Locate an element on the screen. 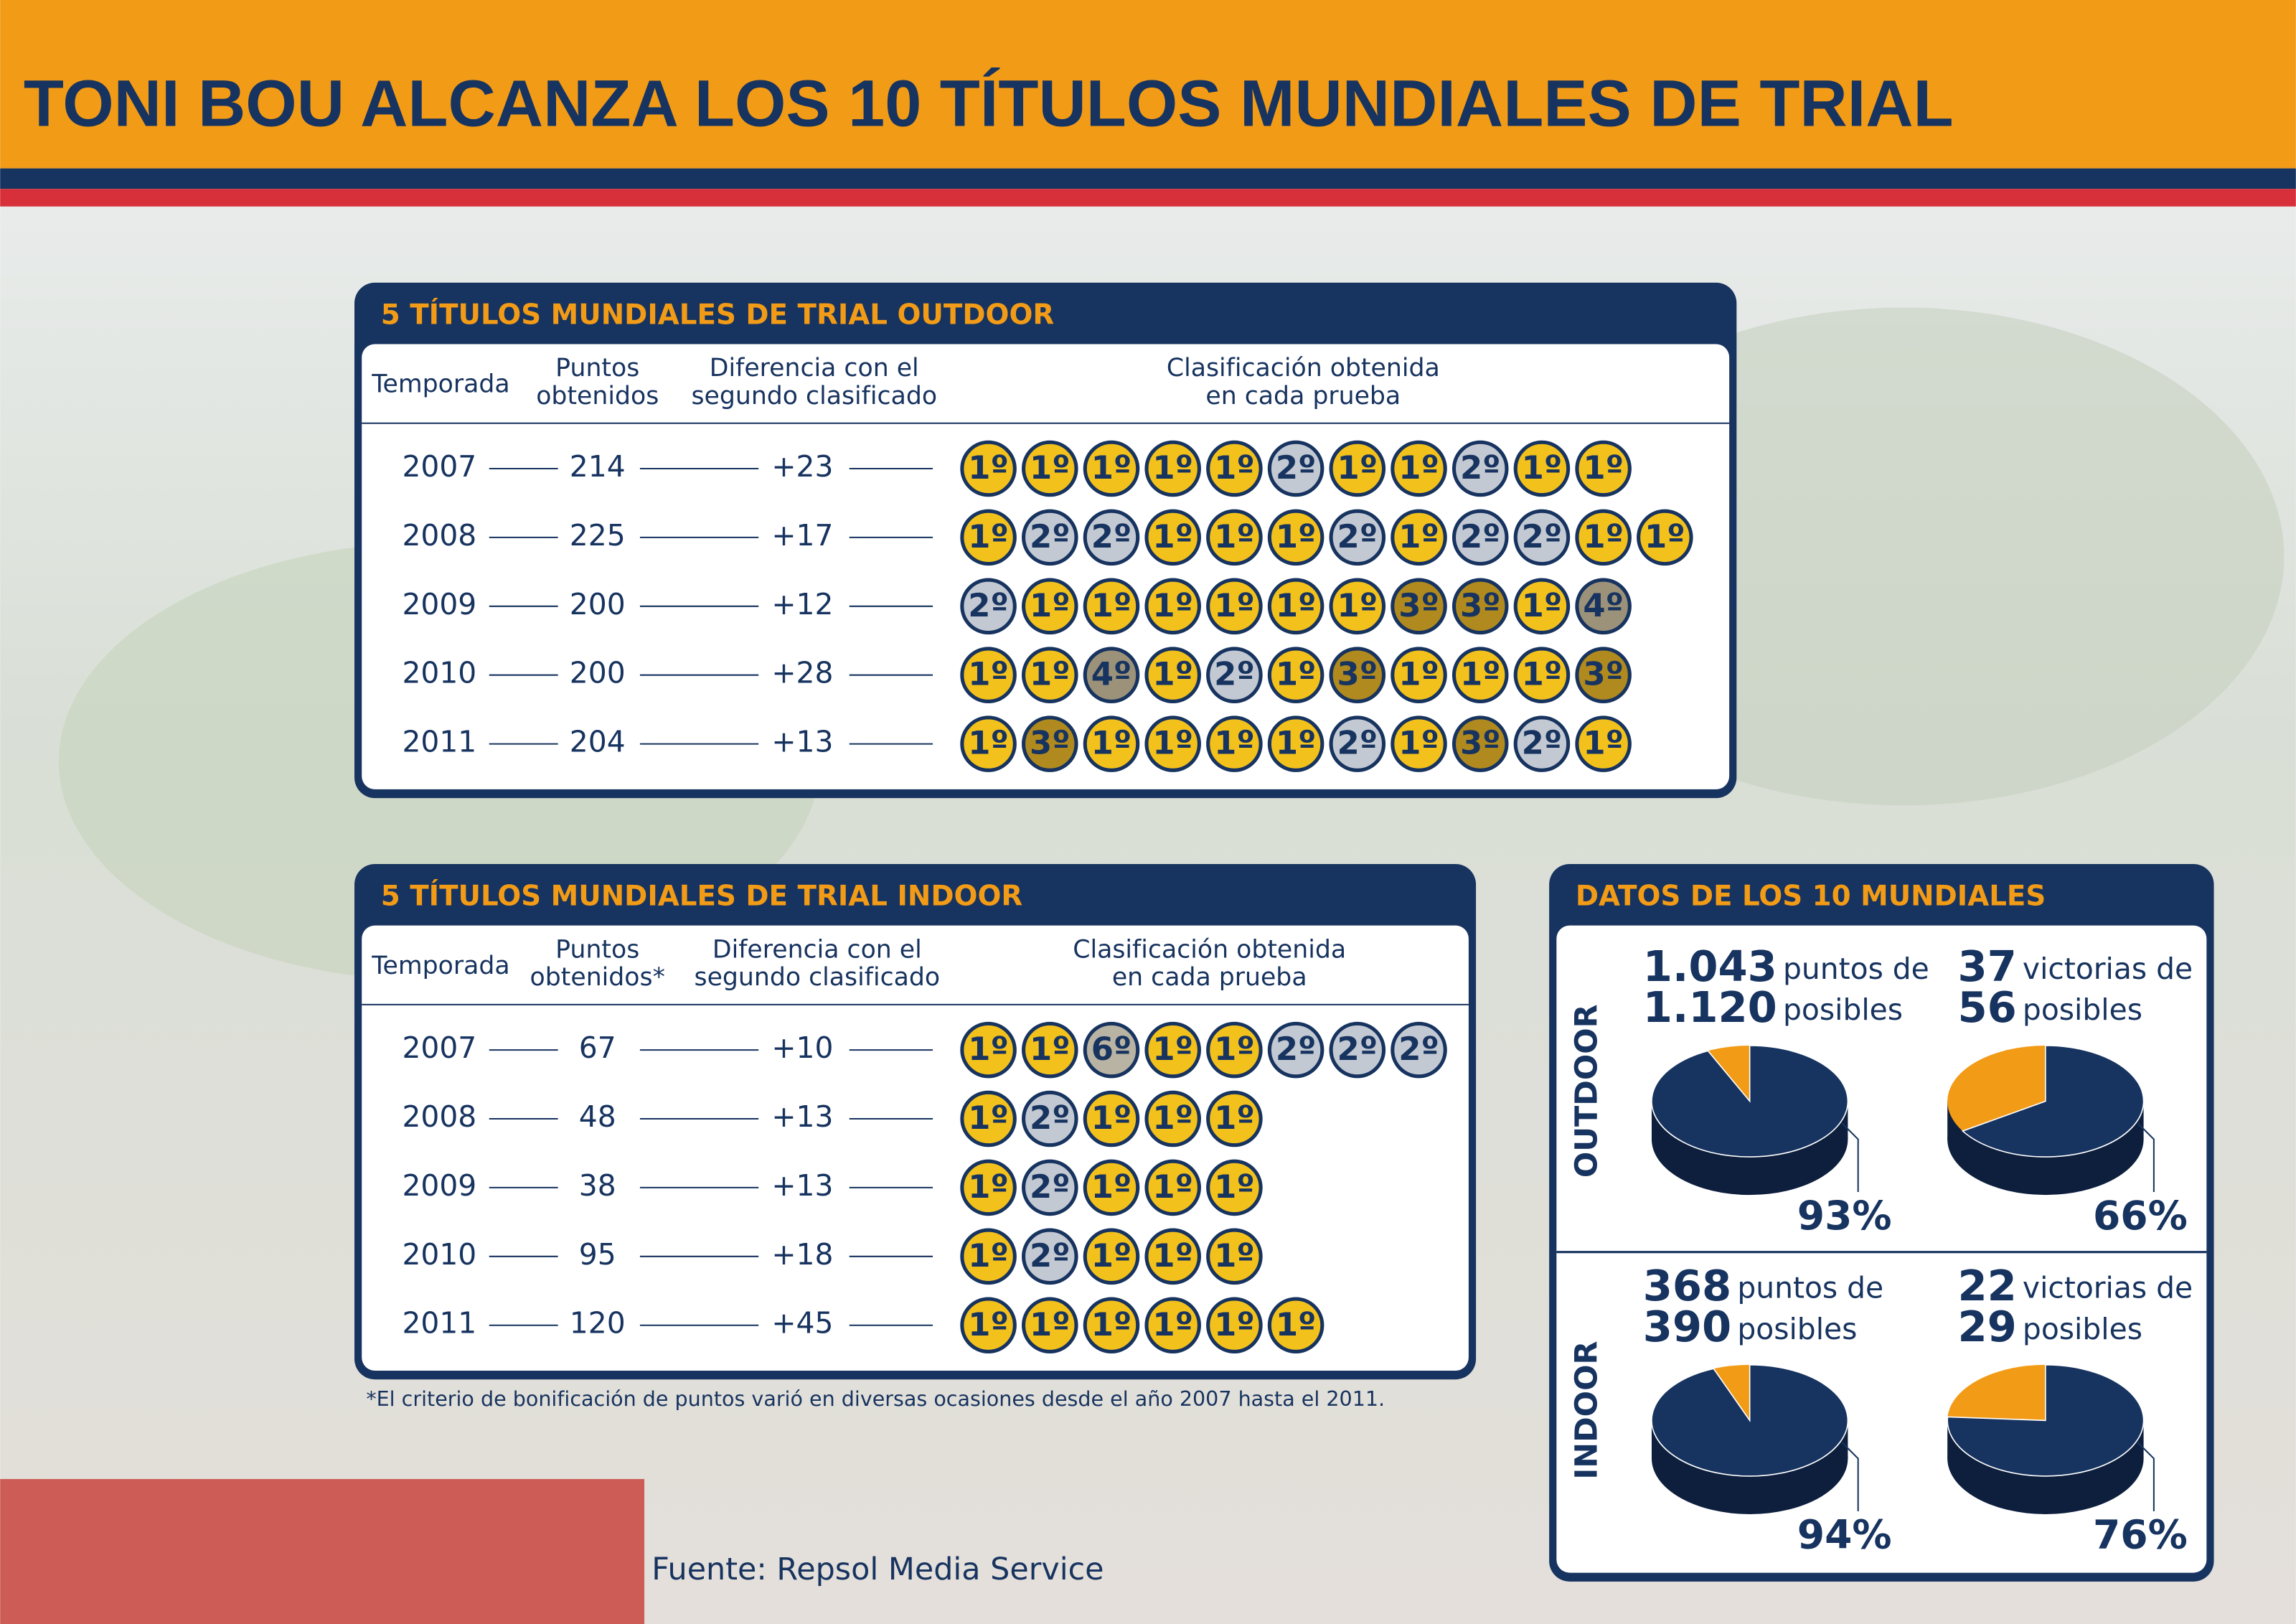 The width and height of the screenshot is (2296, 1624). position-badge: 4º is located at coordinates (1604, 606).